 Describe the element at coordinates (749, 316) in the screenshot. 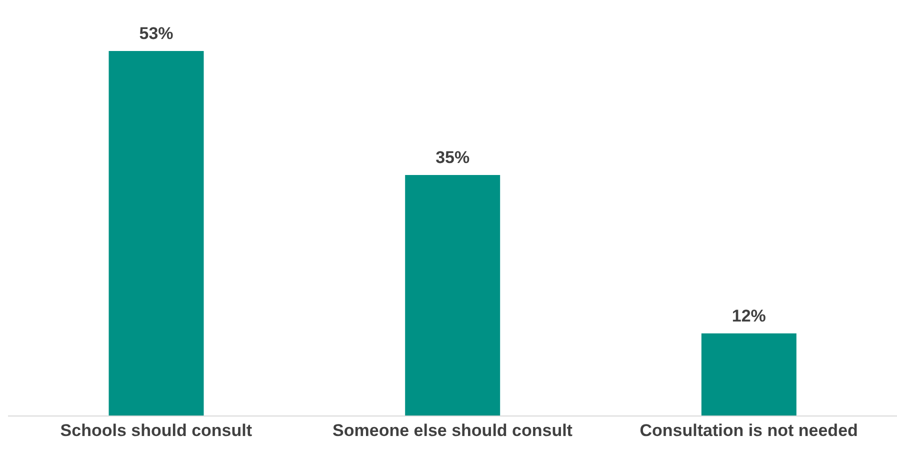

I see `data-label: 12%` at that location.